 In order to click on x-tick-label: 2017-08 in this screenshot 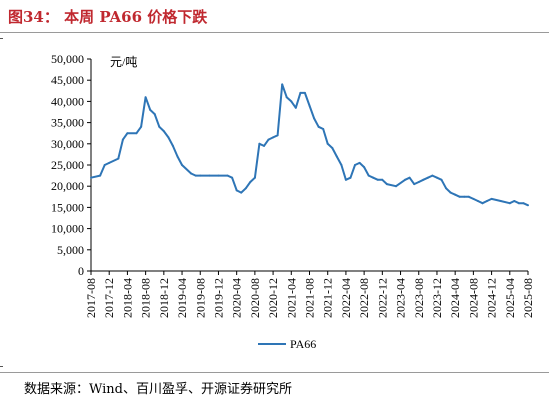, I will do `click(91, 298)`.